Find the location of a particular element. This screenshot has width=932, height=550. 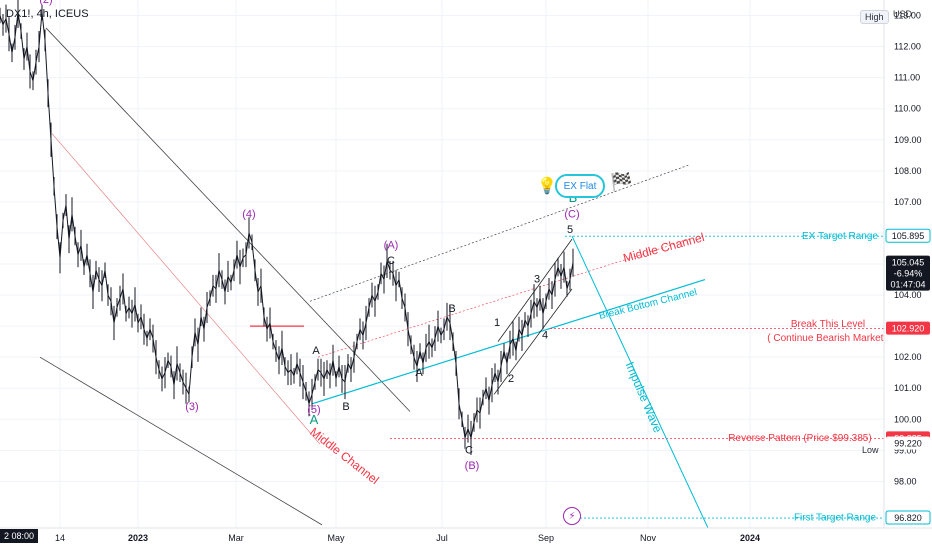

wave-label: (5) is located at coordinates (313, 410).